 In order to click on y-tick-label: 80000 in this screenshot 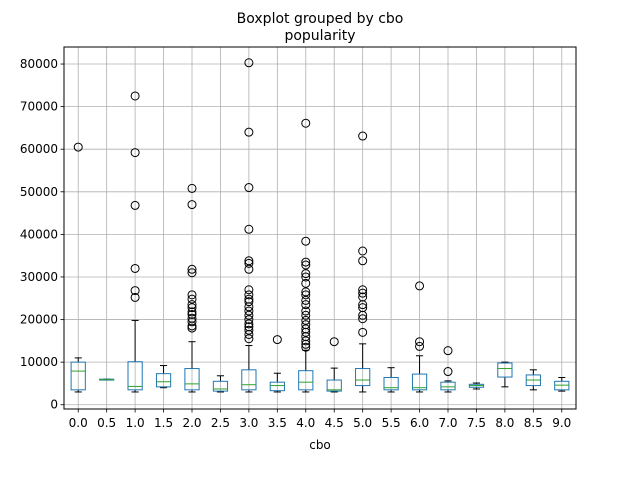, I will do `click(39, 64)`.